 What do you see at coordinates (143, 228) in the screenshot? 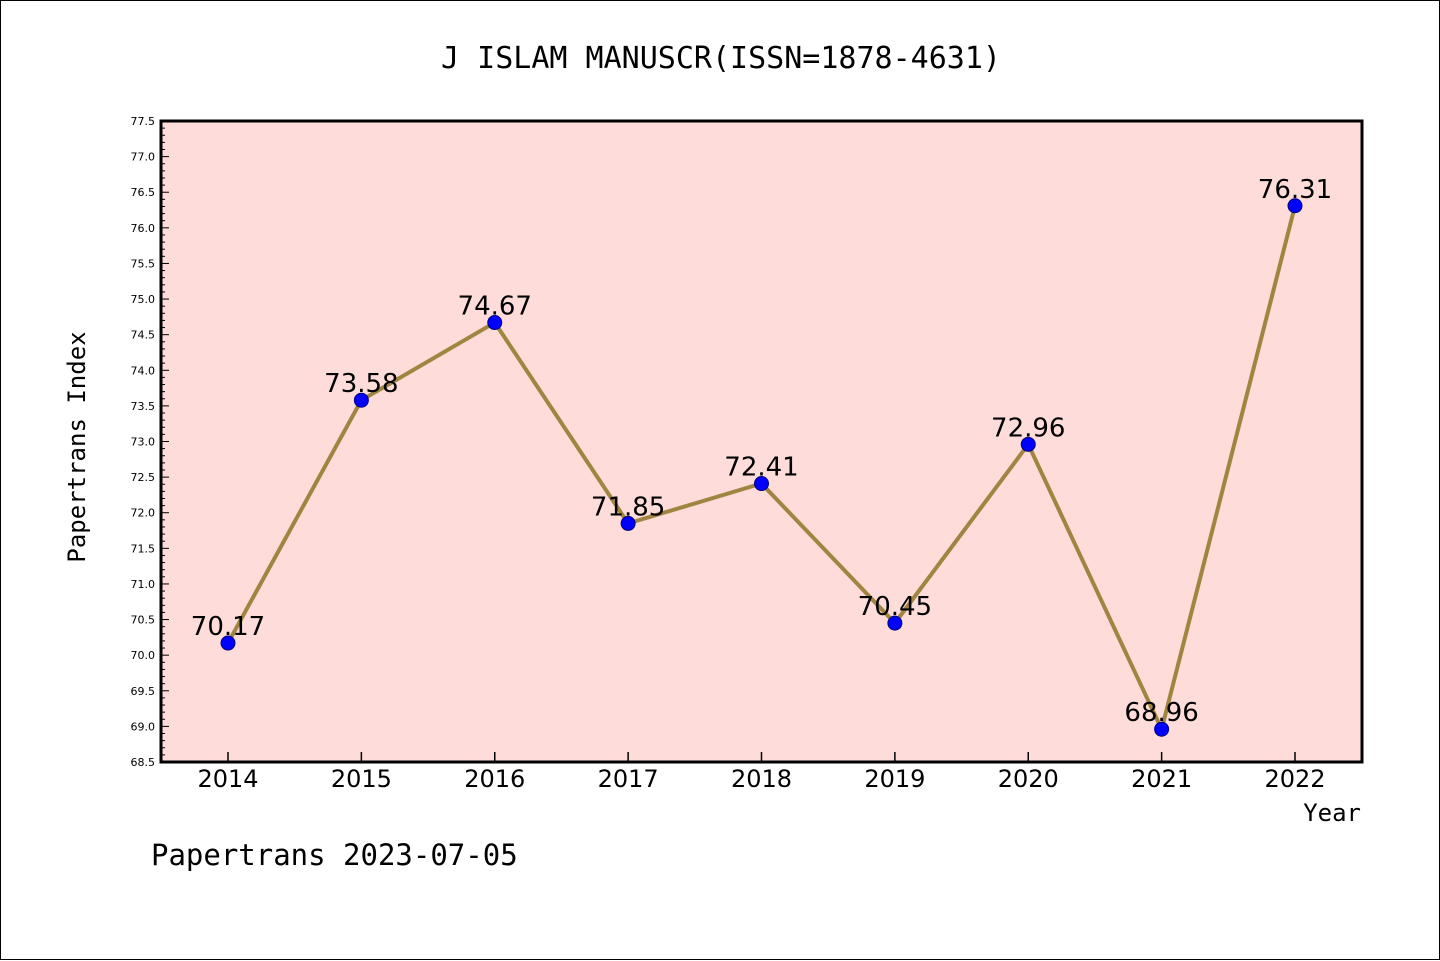
I see `y-tick-label: 76.0` at bounding box center [143, 228].